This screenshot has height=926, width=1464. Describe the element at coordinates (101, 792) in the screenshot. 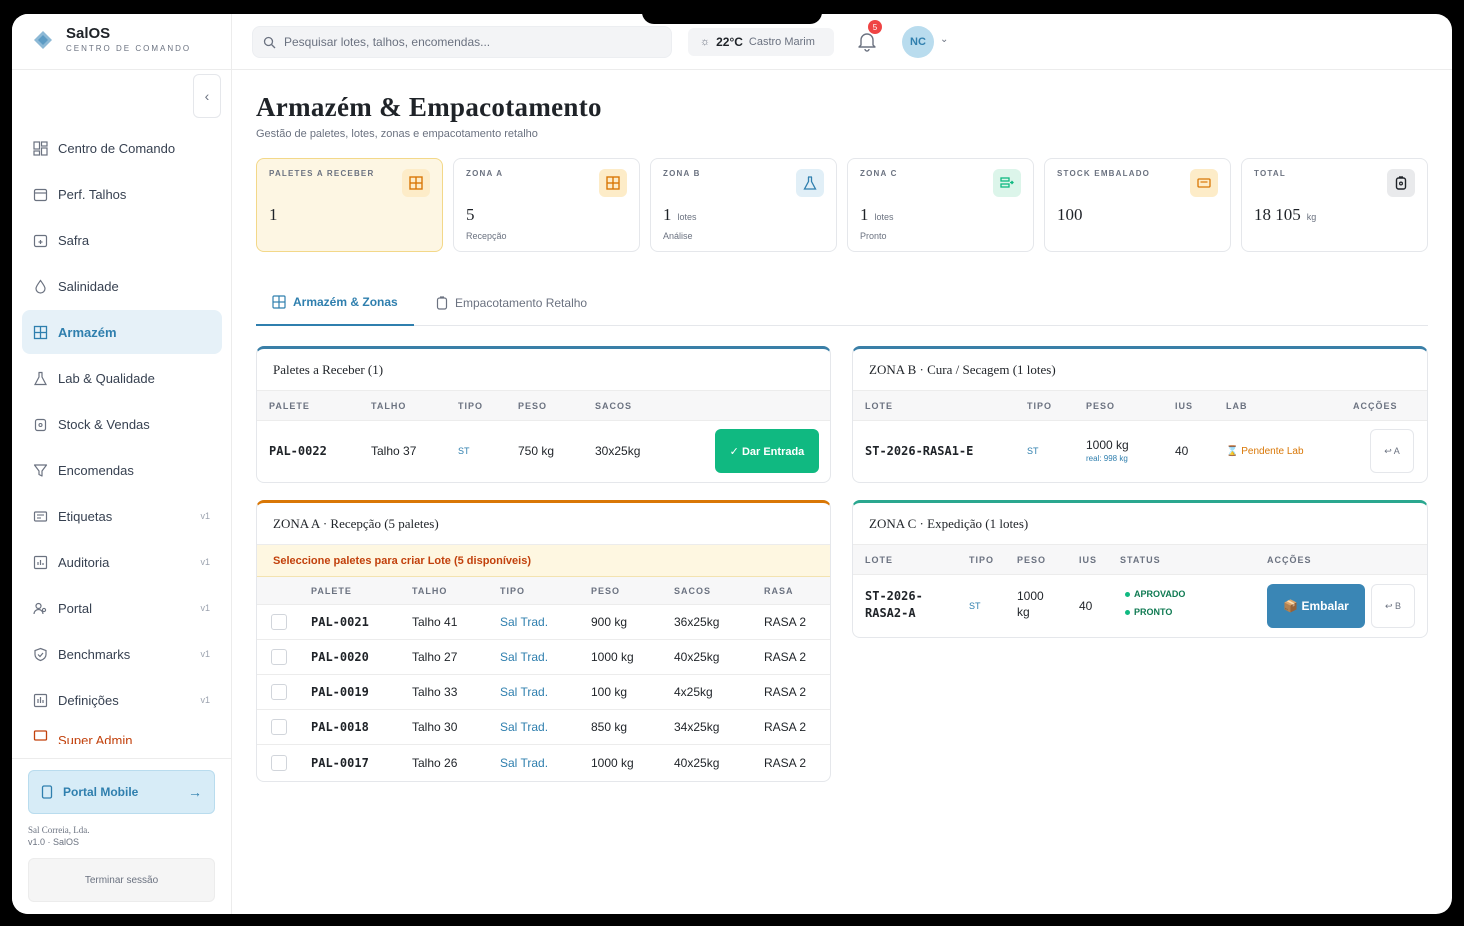

I see `portal-mobile-label: Portal Mobile` at that location.